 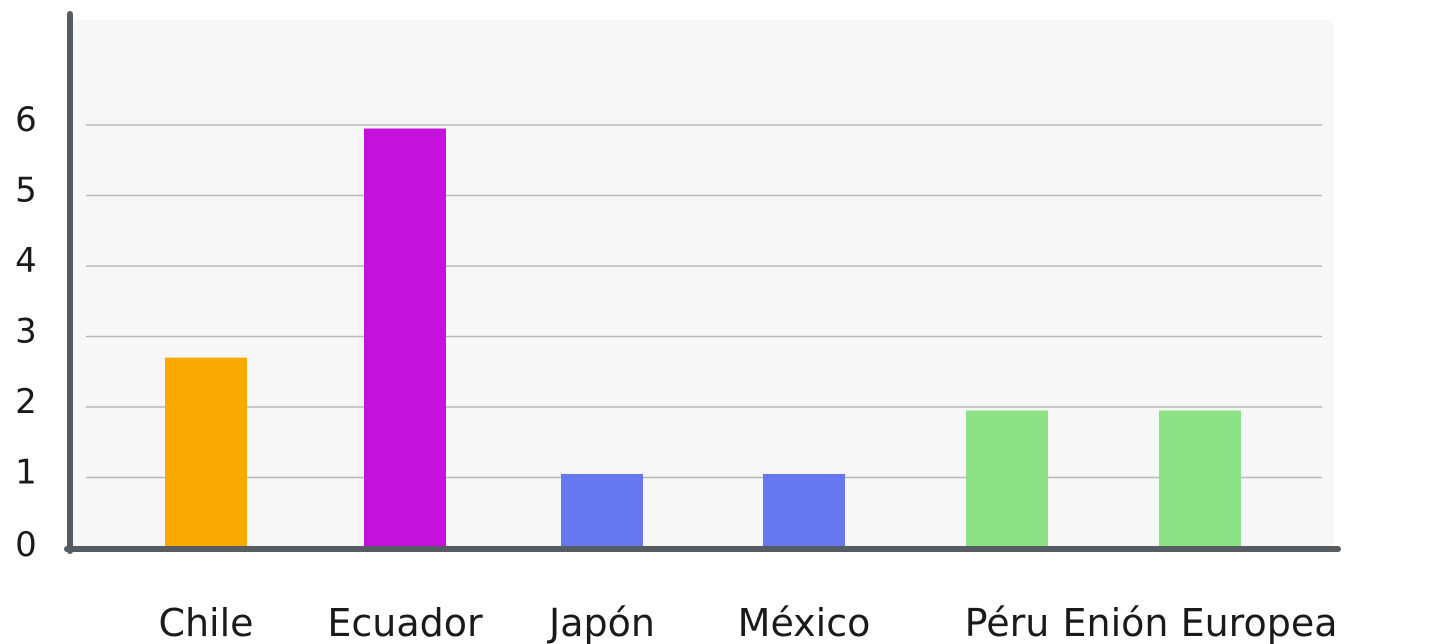 What do you see at coordinates (26, 261) in the screenshot?
I see `y-tick-label: 4` at bounding box center [26, 261].